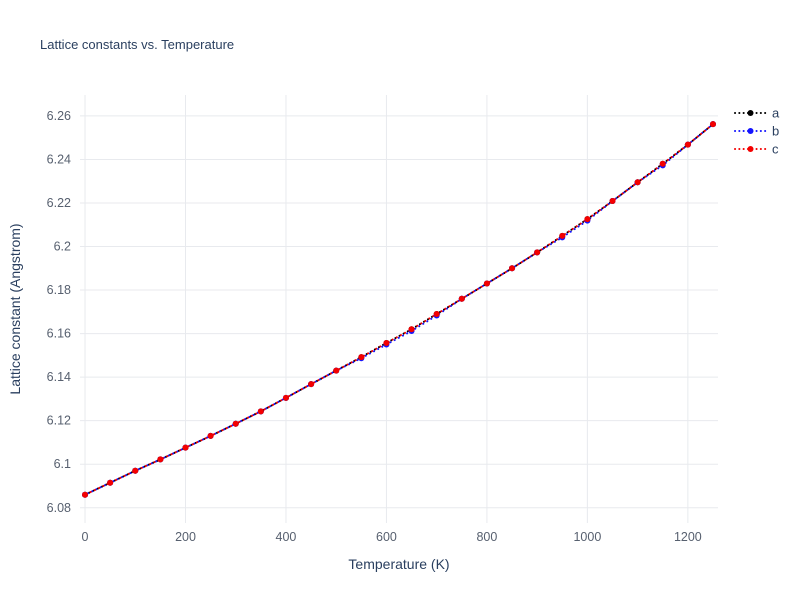 Image resolution: width=800 pixels, height=600 pixels. What do you see at coordinates (59, 290) in the screenshot?
I see `y-tick-label: 6.18` at bounding box center [59, 290].